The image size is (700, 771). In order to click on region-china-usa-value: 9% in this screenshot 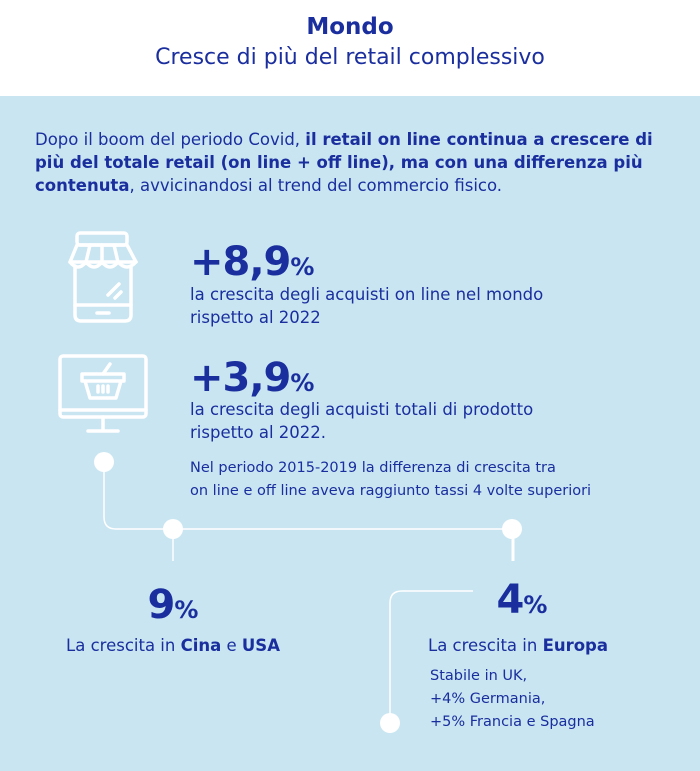, I will do `click(173, 607)`.